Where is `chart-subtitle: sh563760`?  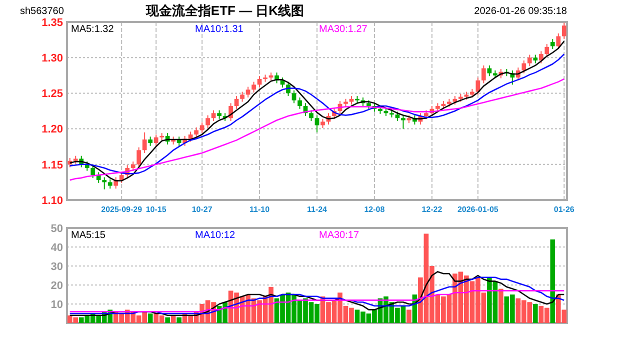 chart-subtitle: sh563760 is located at coordinates (42, 11).